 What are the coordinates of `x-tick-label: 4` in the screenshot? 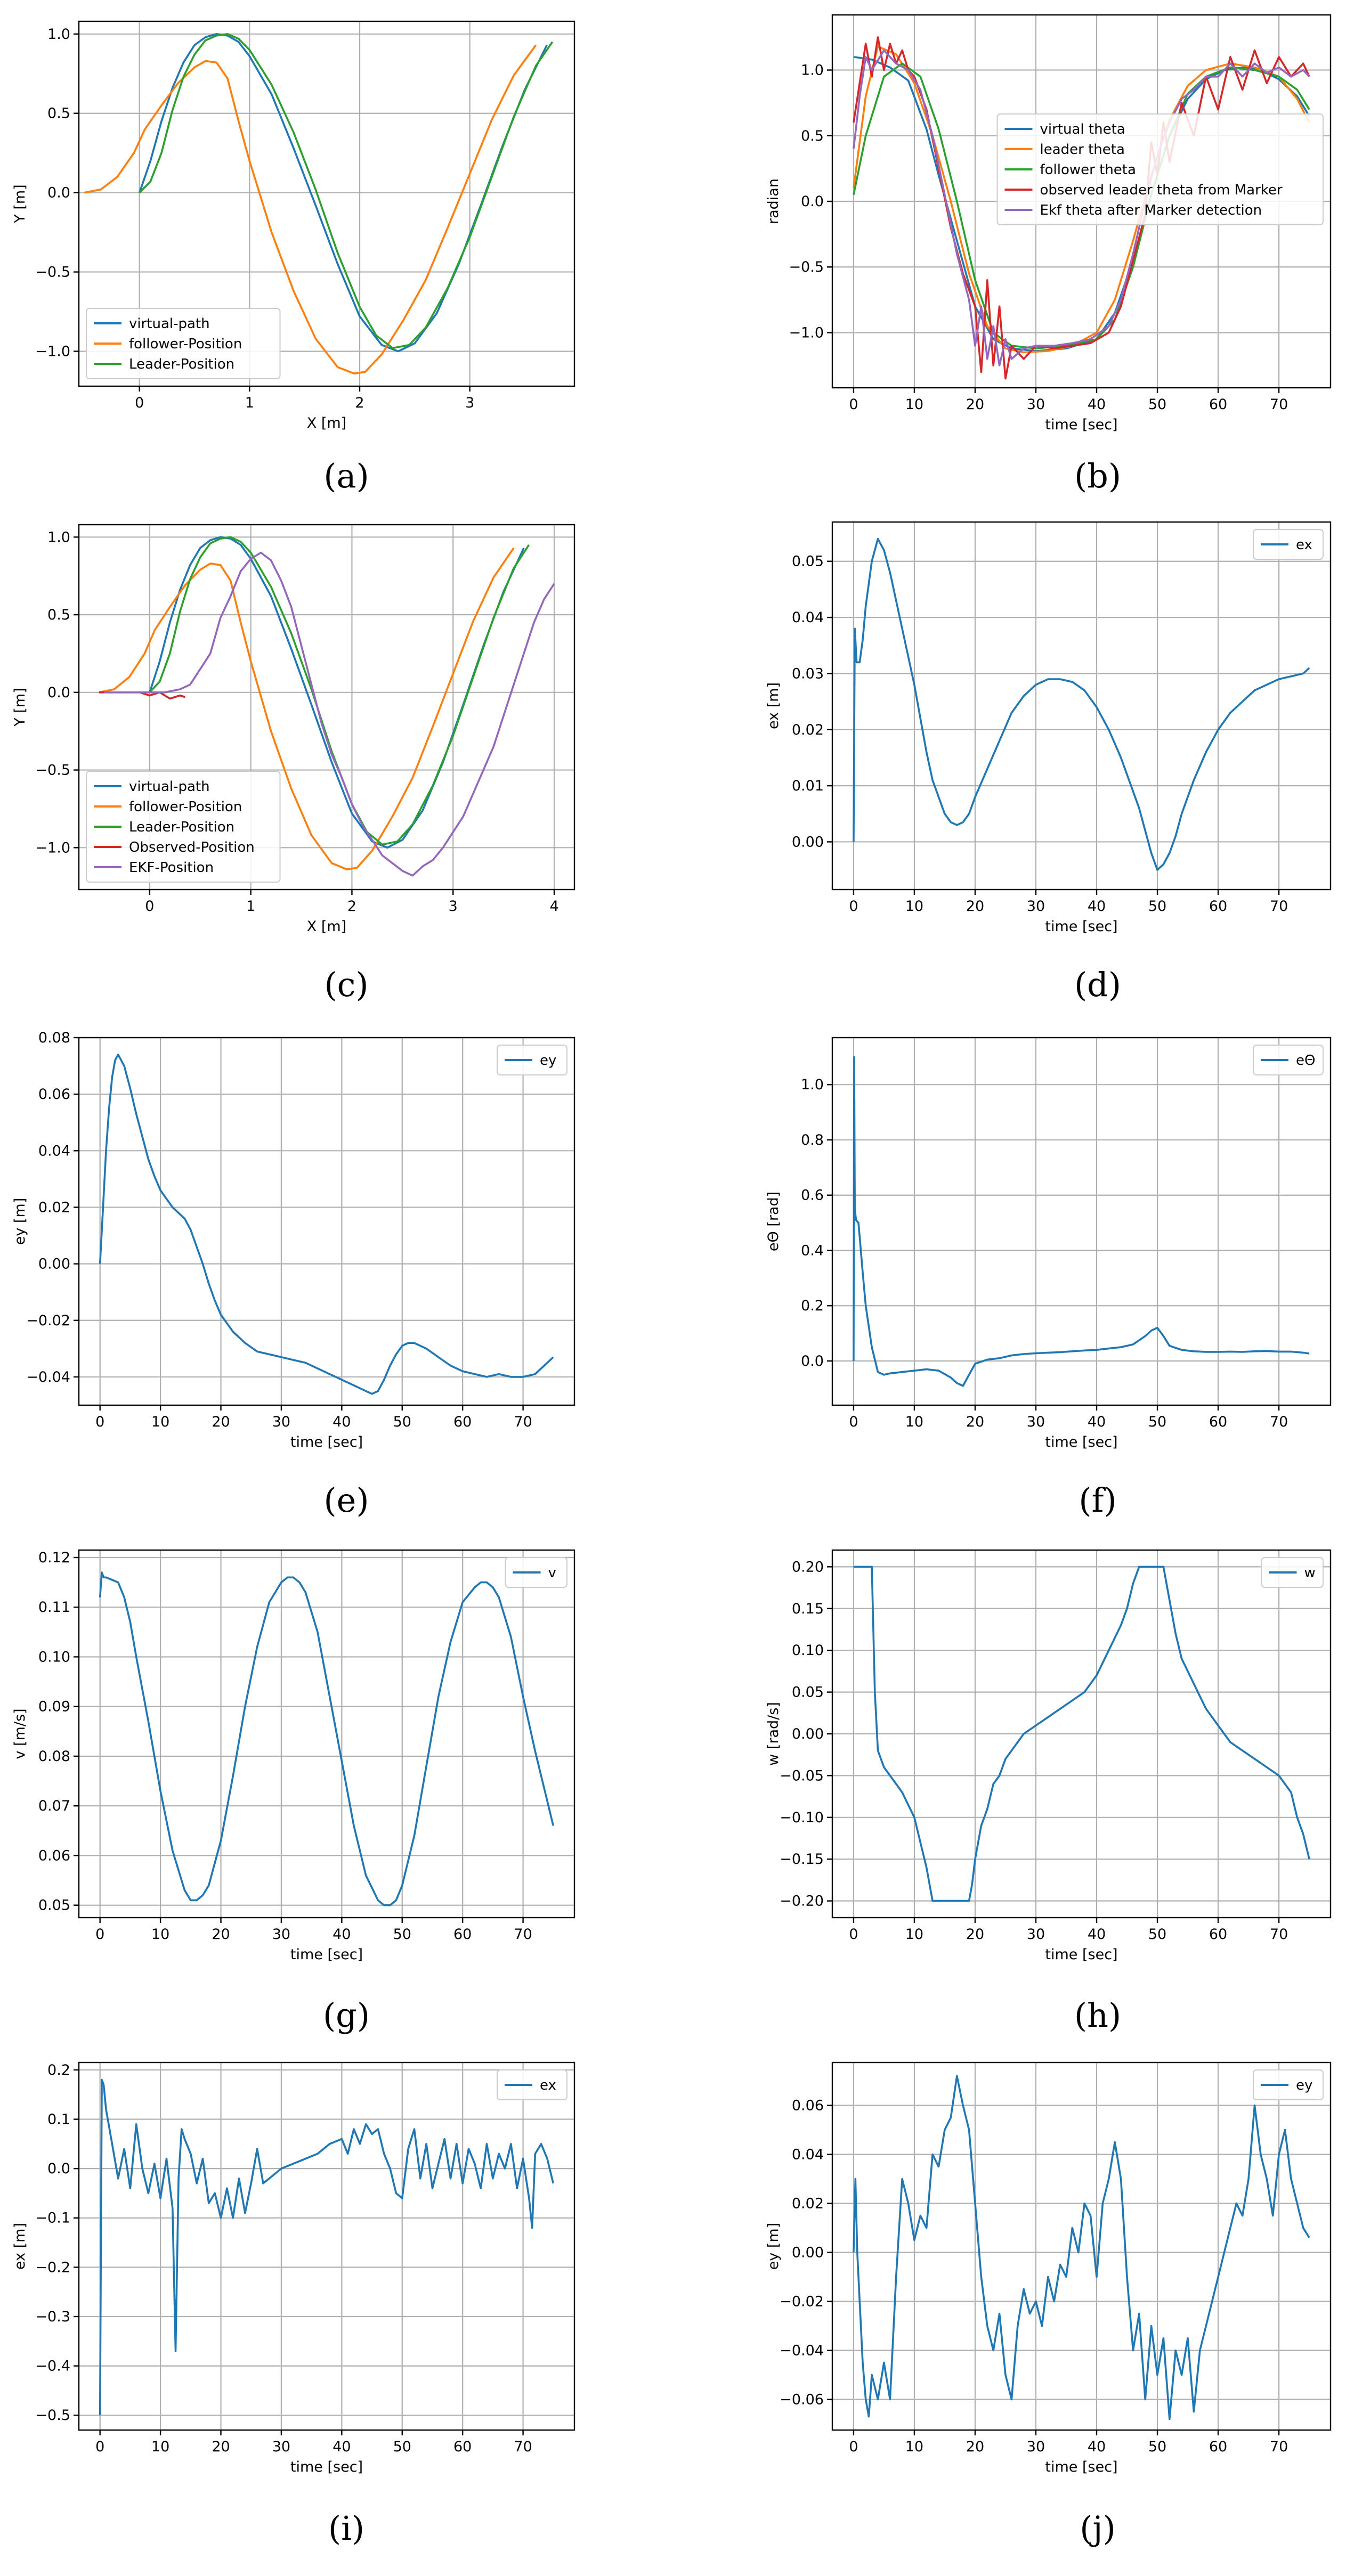 It's located at (553, 906).